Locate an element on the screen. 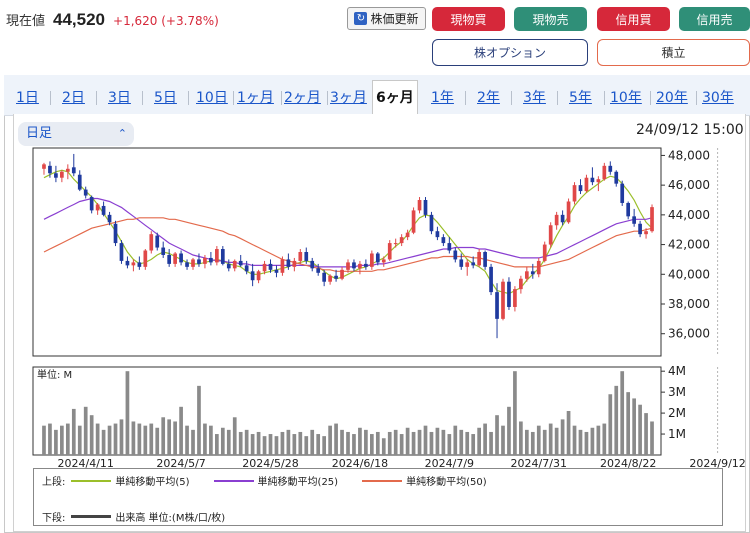 This screenshot has width=750, height=533. tab-3y: 3年 is located at coordinates (534, 98).